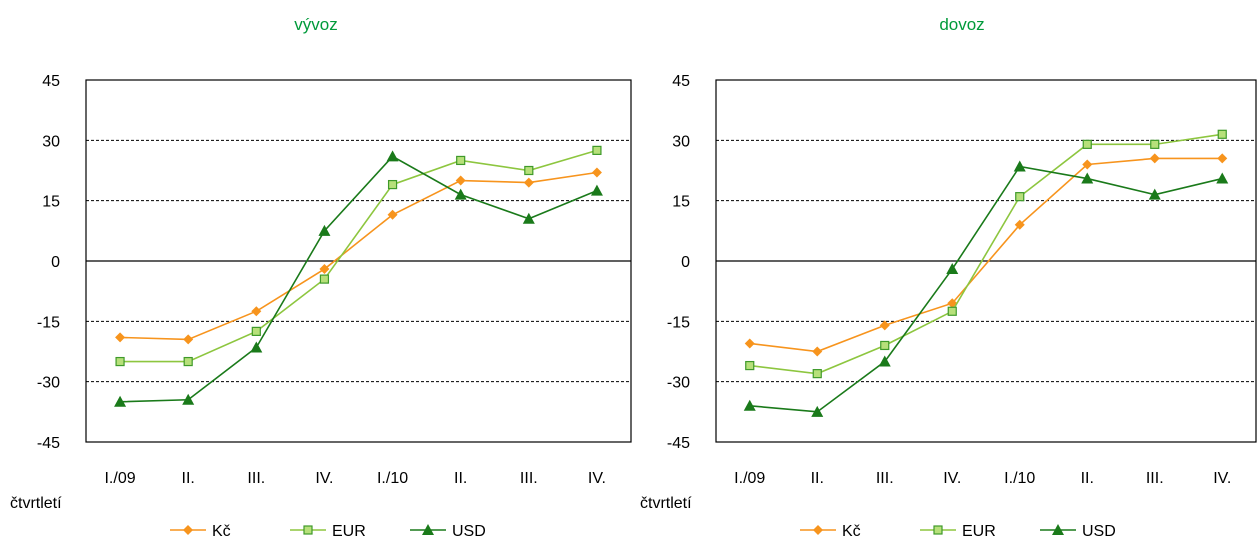  What do you see at coordinates (315, 24) in the screenshot?
I see `chart-title: vývoz` at bounding box center [315, 24].